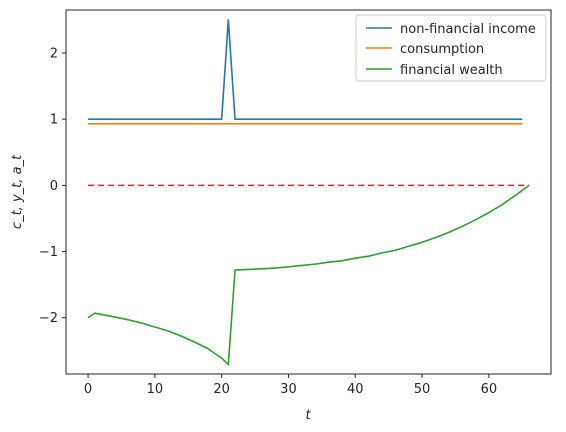 This screenshot has height=432, width=566. I want to click on x-axis: 0 10 20 30 40 50 60, so click(290, 385).